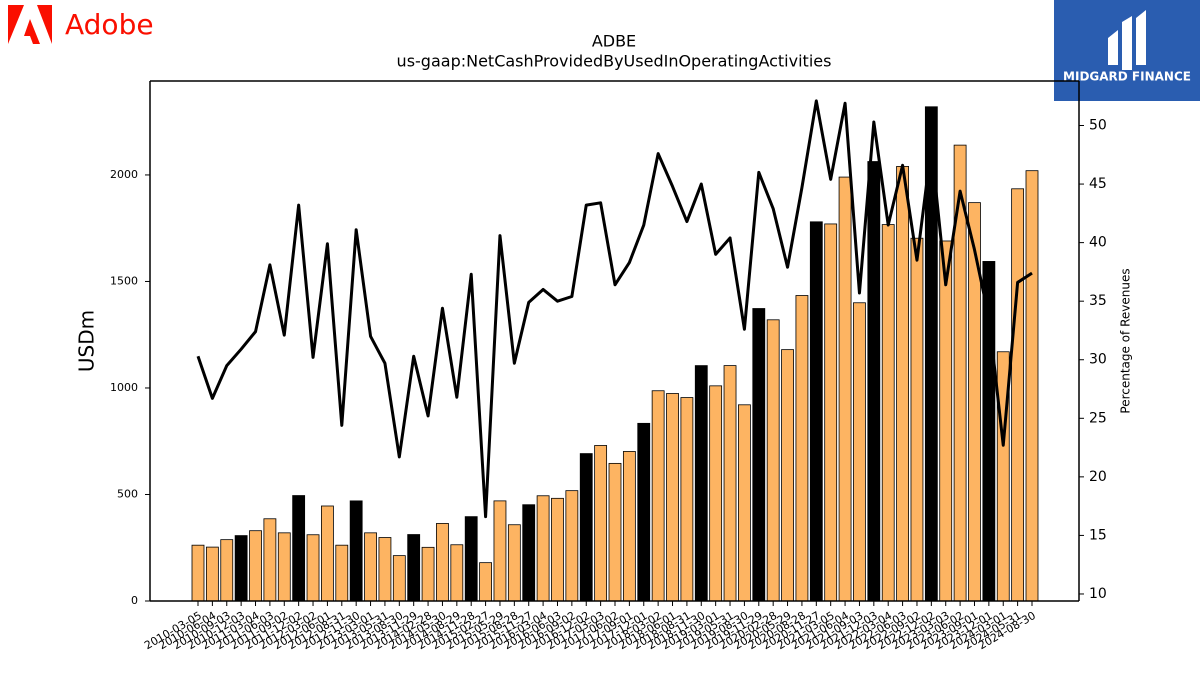 The height and width of the screenshot is (675, 1200). I want to click on y-tick-label: 2000, so click(124, 174).